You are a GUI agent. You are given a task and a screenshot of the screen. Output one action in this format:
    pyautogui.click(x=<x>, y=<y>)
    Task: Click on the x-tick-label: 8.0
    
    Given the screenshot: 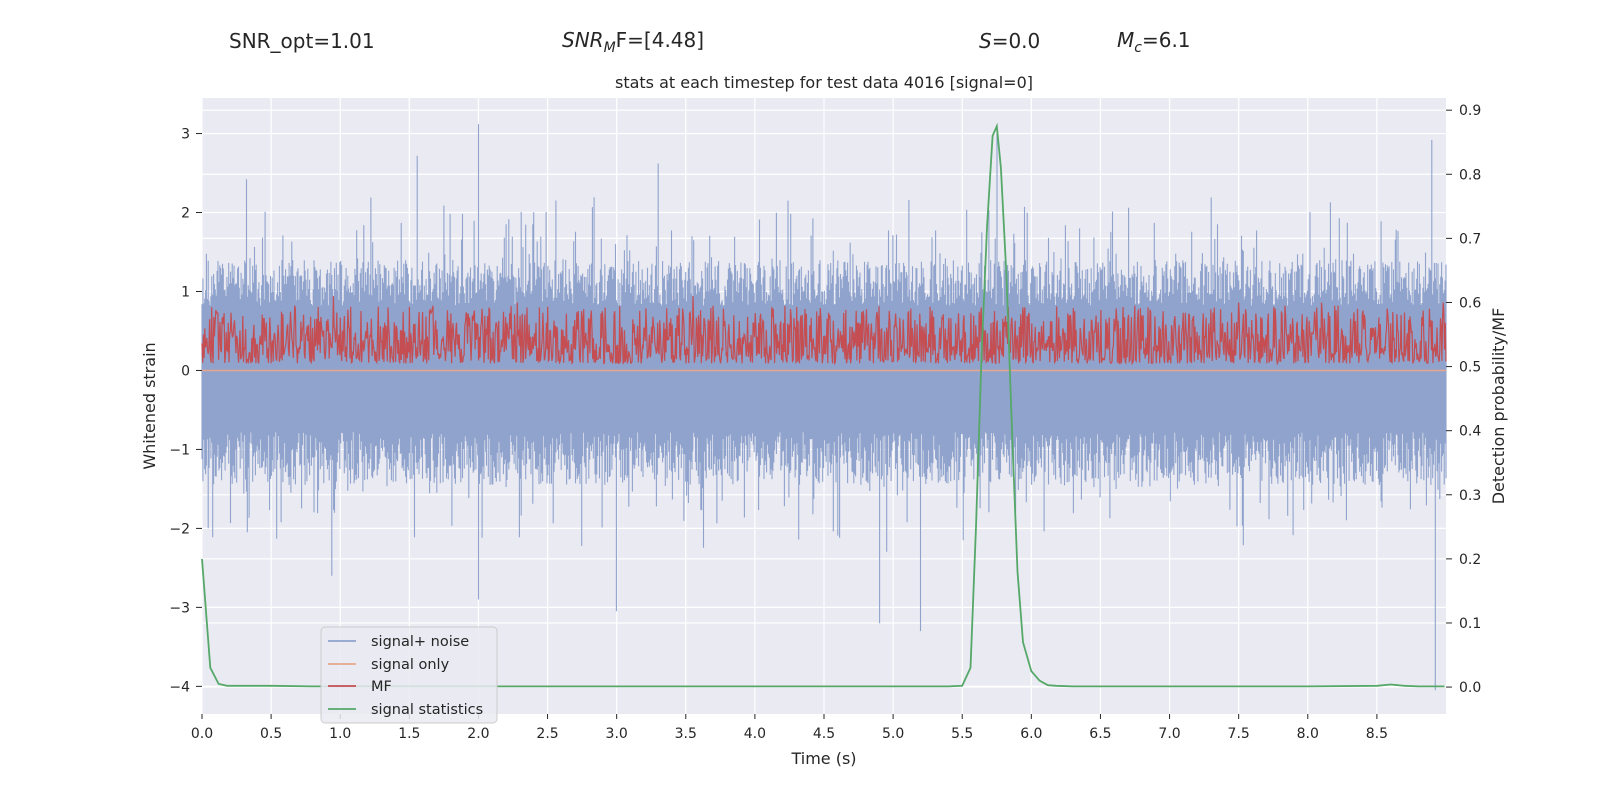 What is the action you would take?
    pyautogui.click(x=1308, y=734)
    